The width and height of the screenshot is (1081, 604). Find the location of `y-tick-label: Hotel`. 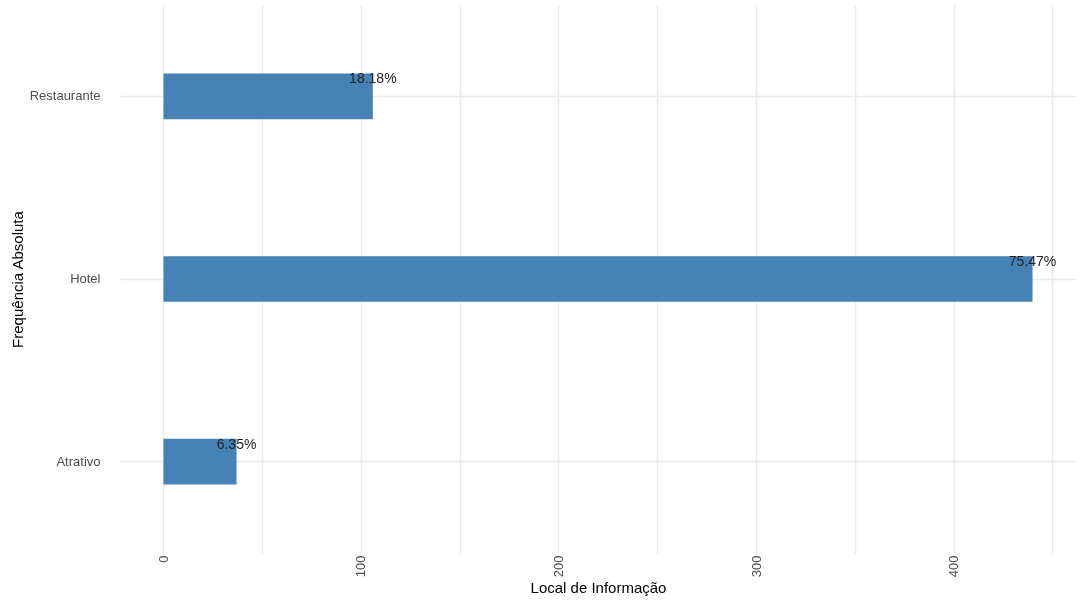

y-tick-label: Hotel is located at coordinates (85, 278).